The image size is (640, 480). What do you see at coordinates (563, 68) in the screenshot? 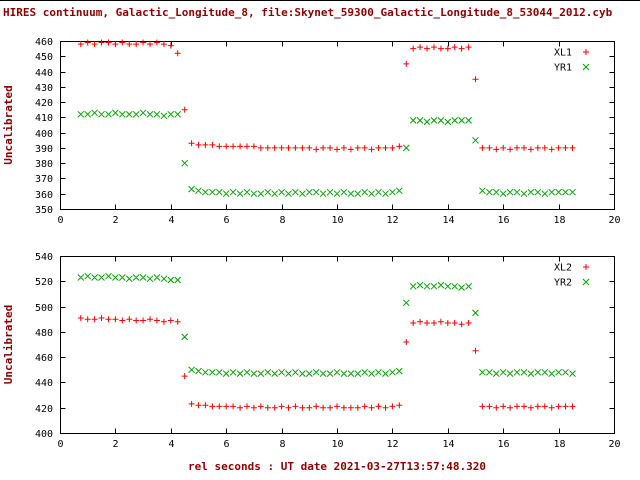
I see `legend-label-YR1: YR1` at bounding box center [563, 68].